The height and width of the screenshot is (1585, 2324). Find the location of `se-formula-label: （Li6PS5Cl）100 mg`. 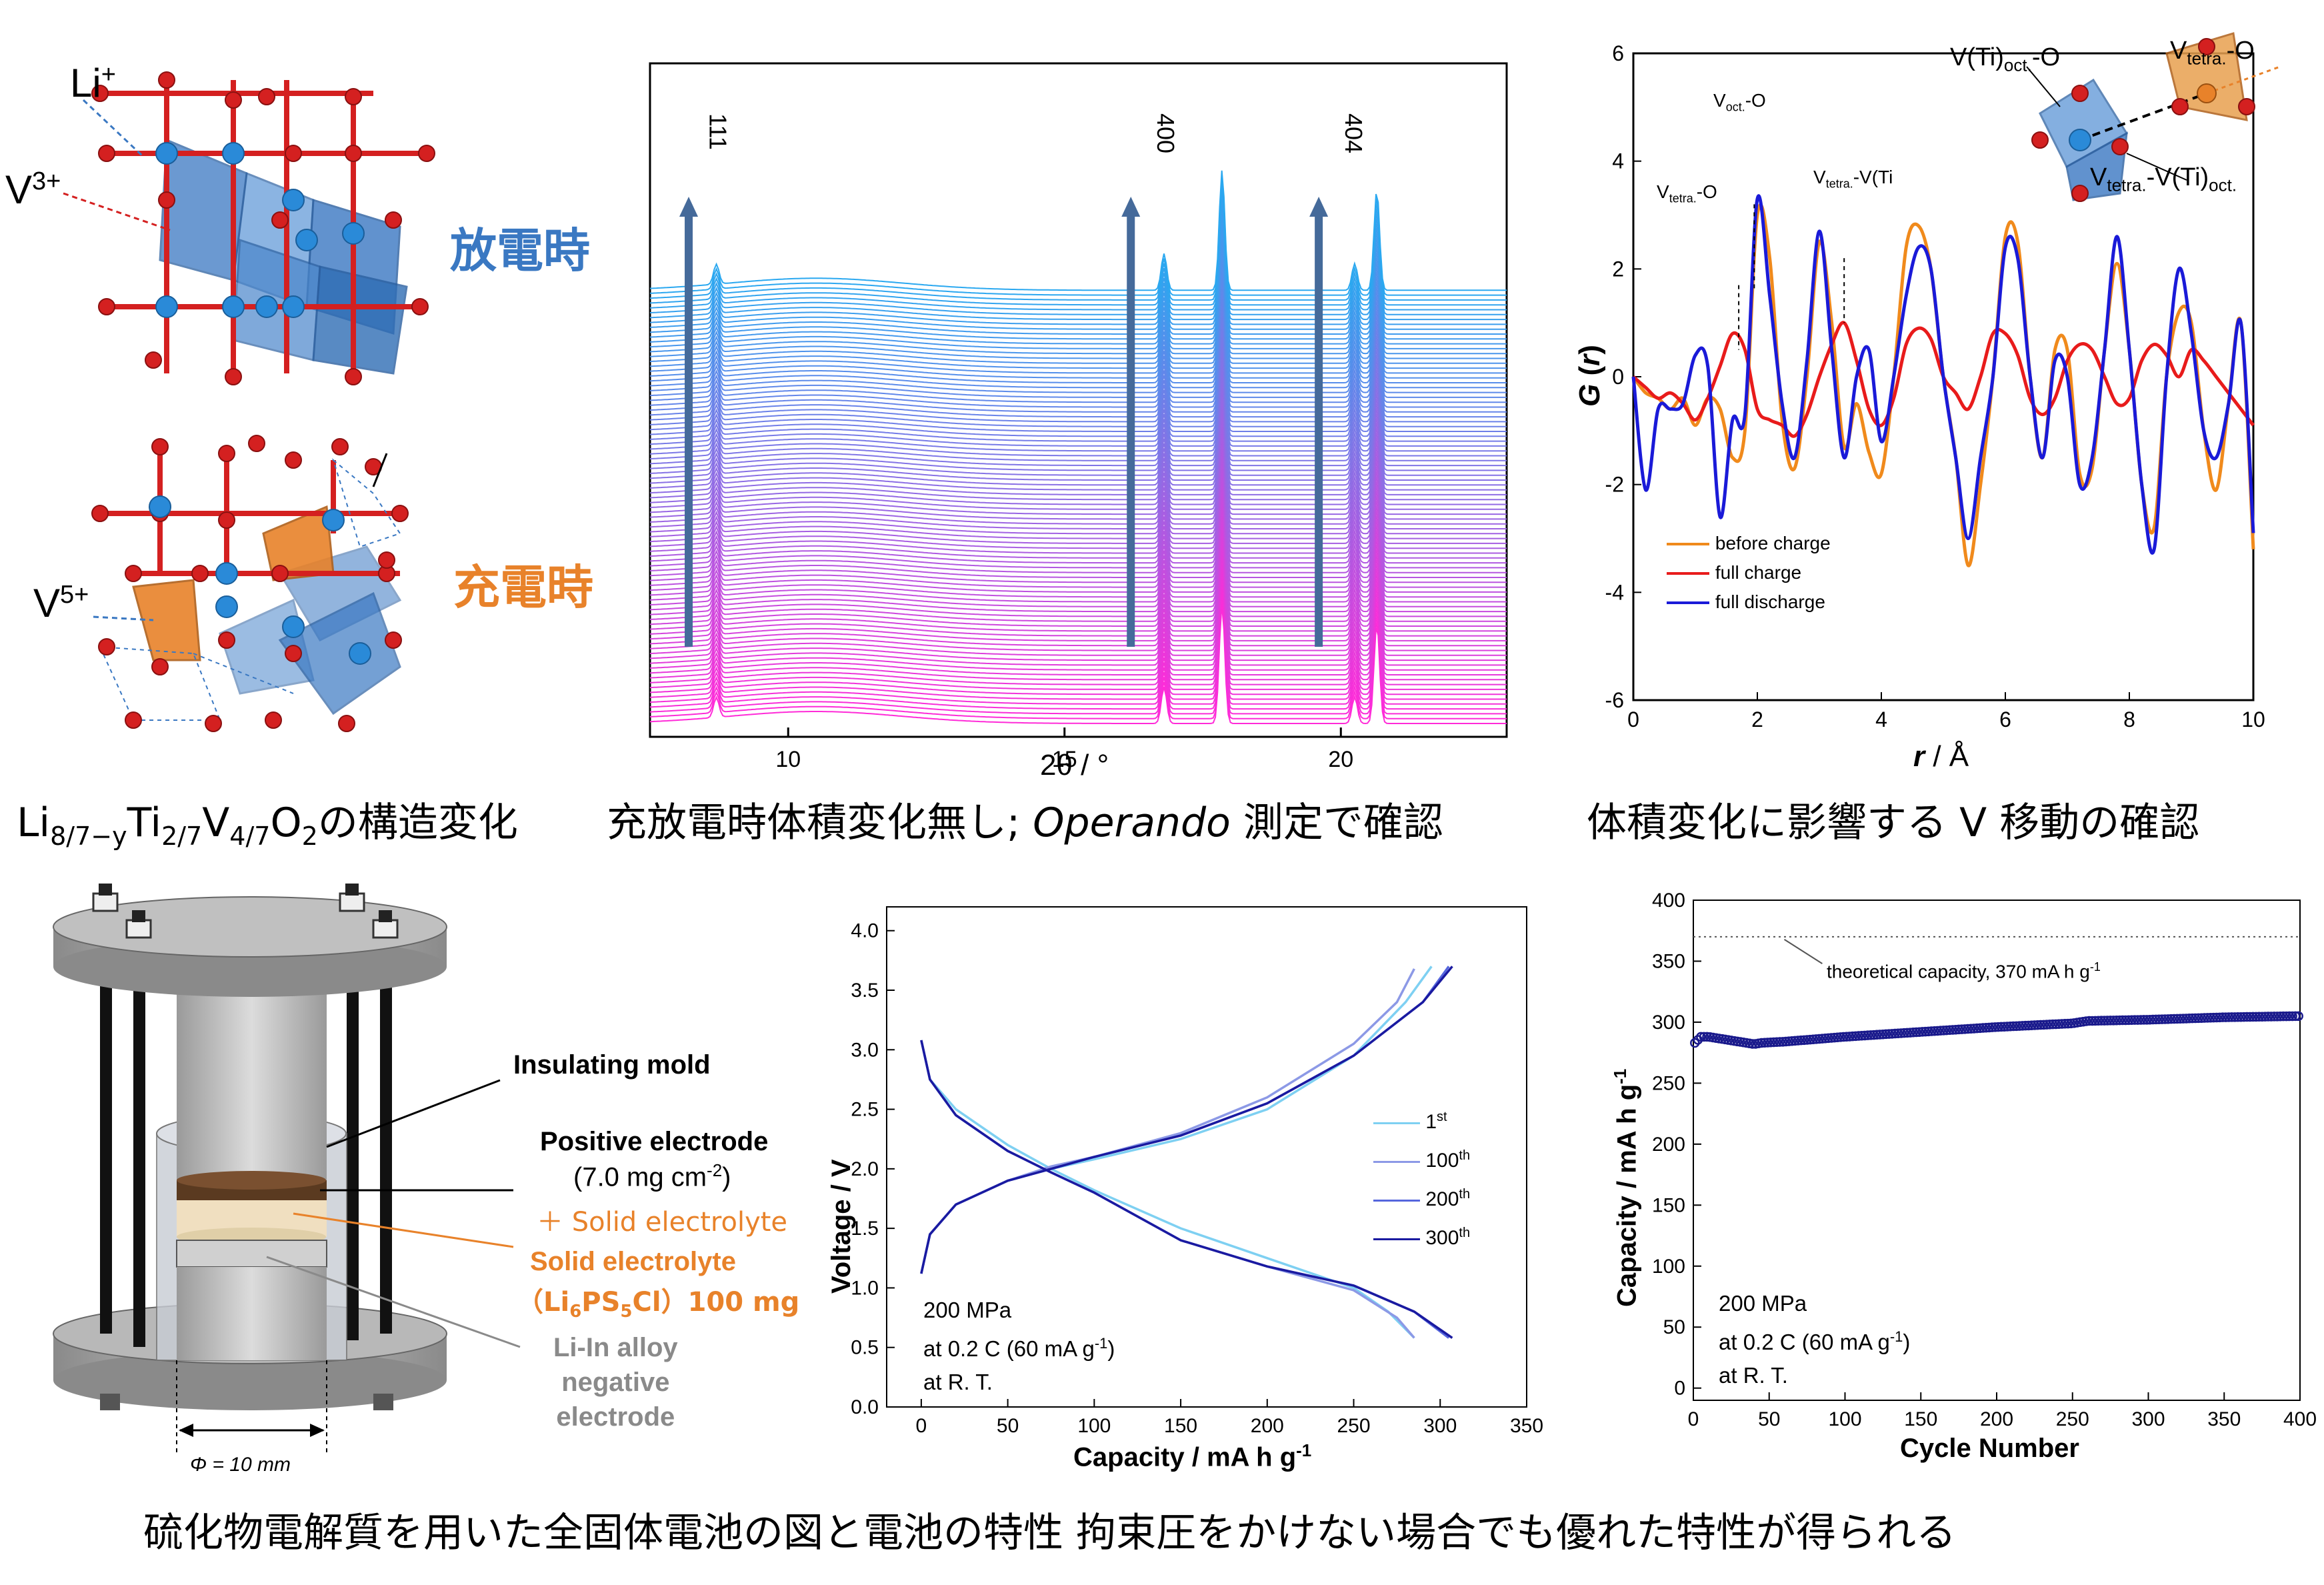

se-formula-label: （Li6PS5Cl）100 mg is located at coordinates (658, 1304).